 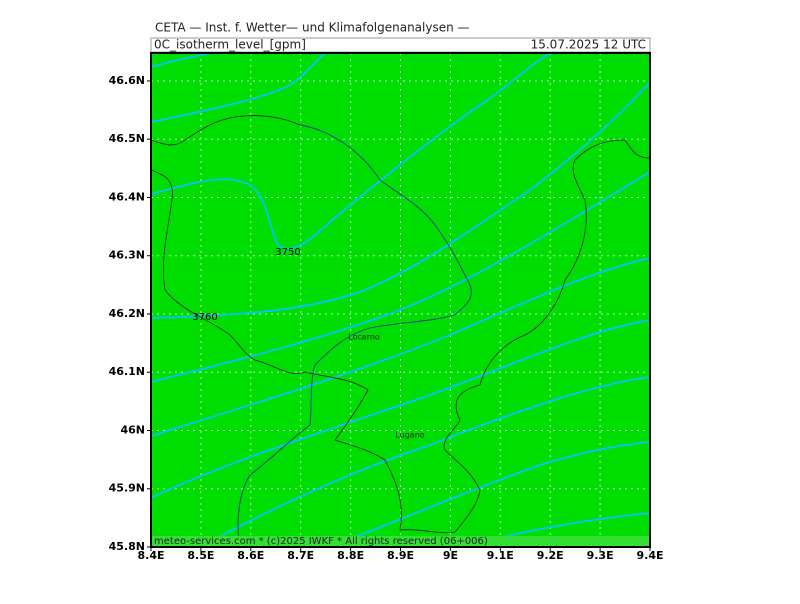 I want to click on x-tick-label: 8.7E, so click(x=300, y=555).